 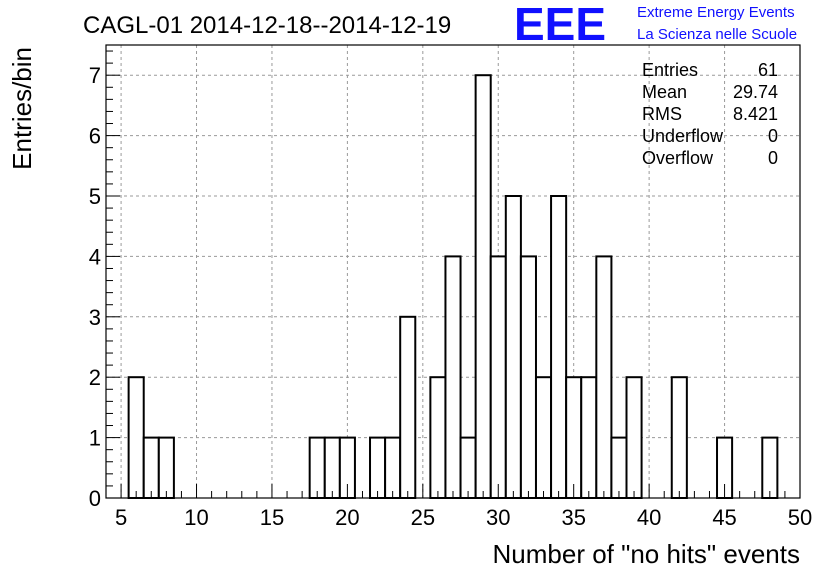 What do you see at coordinates (716, 12) in the screenshot?
I see `logo-line-1: Extreme Energy Events` at bounding box center [716, 12].